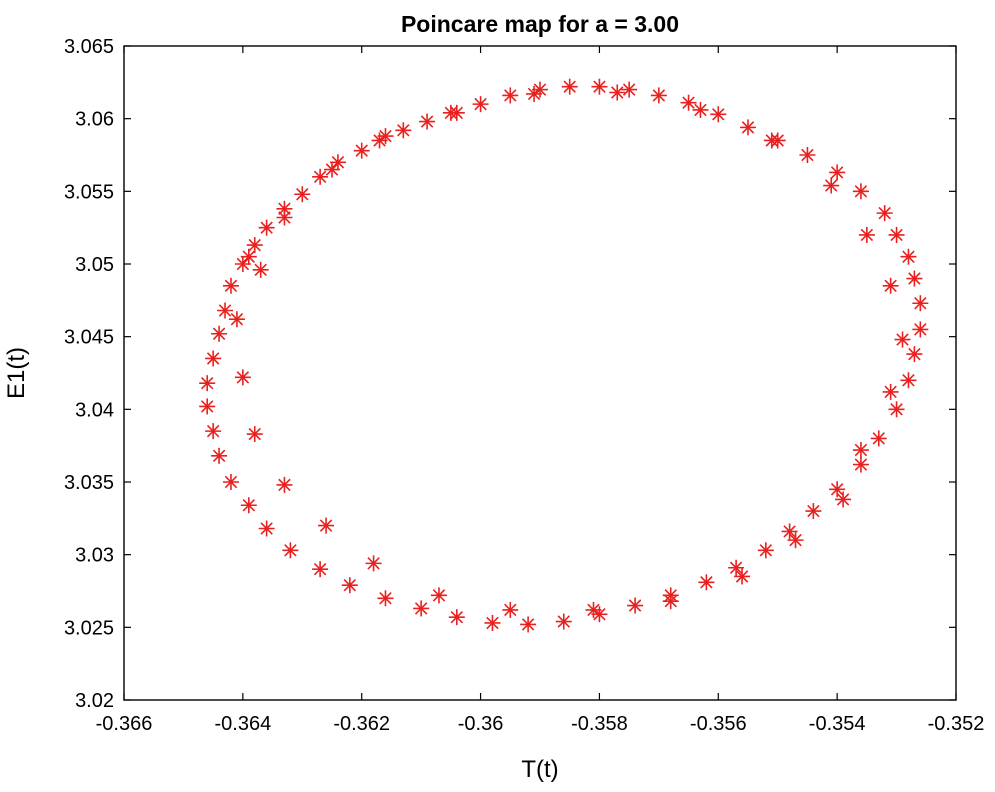 The height and width of the screenshot is (792, 995). What do you see at coordinates (89, 483) in the screenshot?
I see `y-tick-label: 3.035` at bounding box center [89, 483].